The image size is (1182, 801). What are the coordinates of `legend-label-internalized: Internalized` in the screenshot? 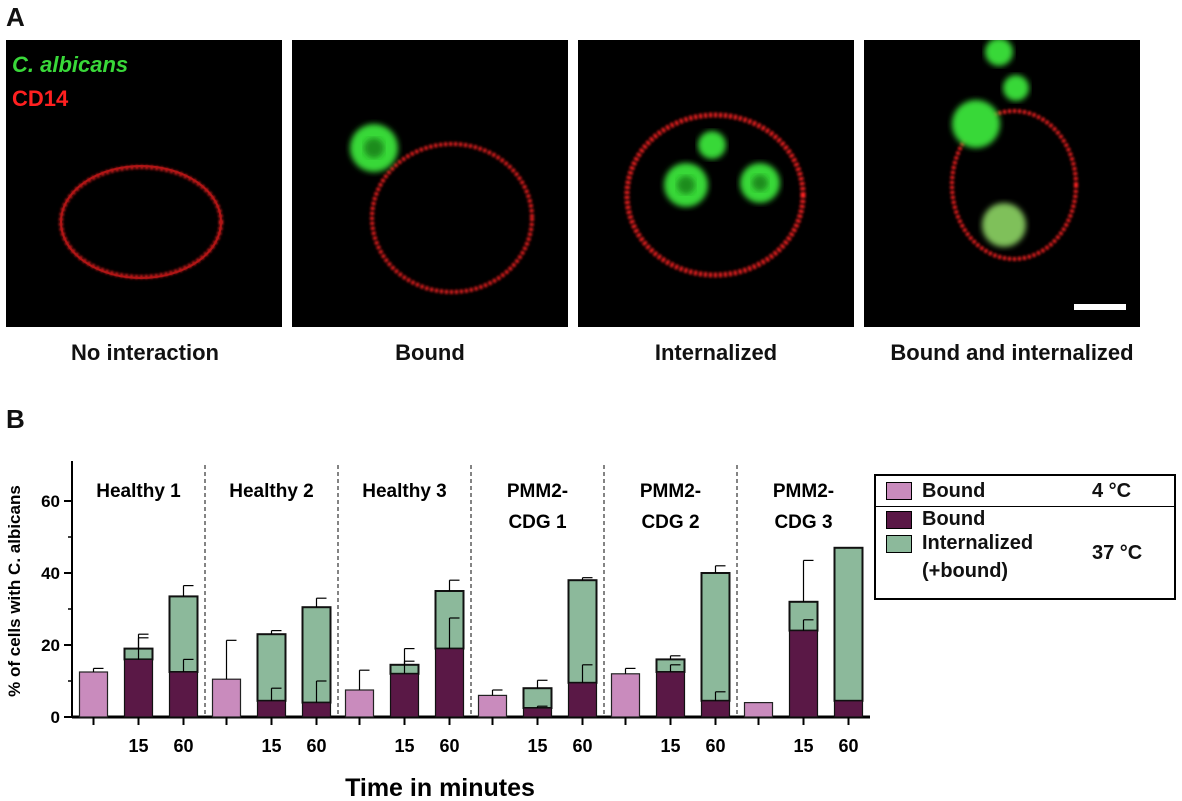 It's located at (978, 543).